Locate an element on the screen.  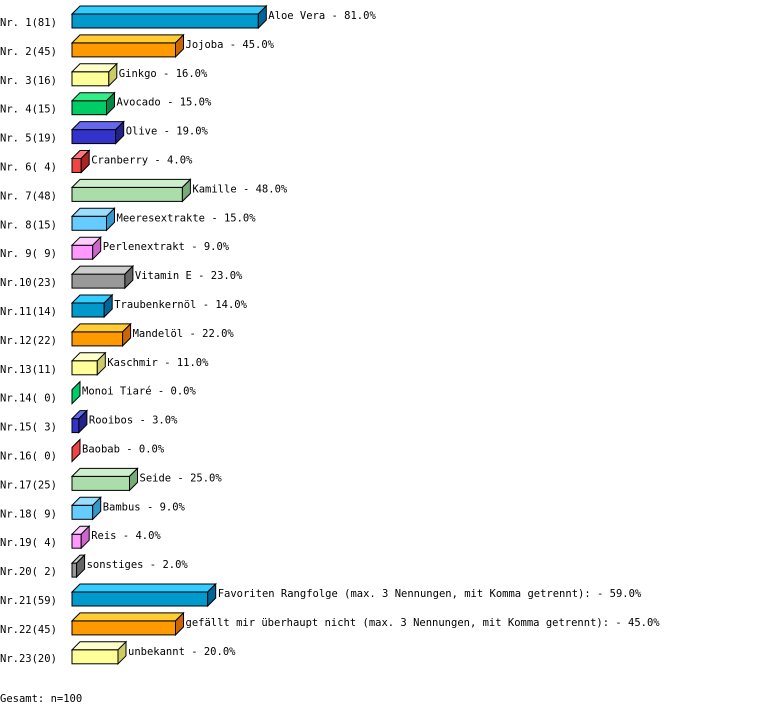
bar-row: Nr.14( 0) Monoi Tiaré - 0.0% is located at coordinates (98, 392).